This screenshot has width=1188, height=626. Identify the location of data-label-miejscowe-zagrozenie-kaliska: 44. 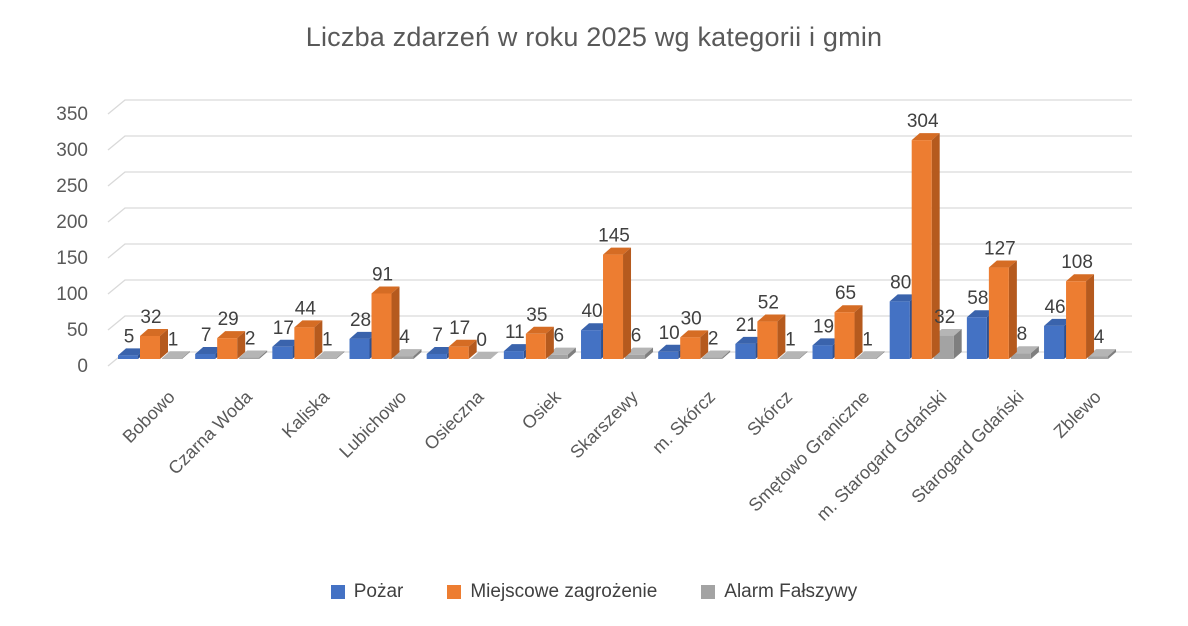
(306, 308).